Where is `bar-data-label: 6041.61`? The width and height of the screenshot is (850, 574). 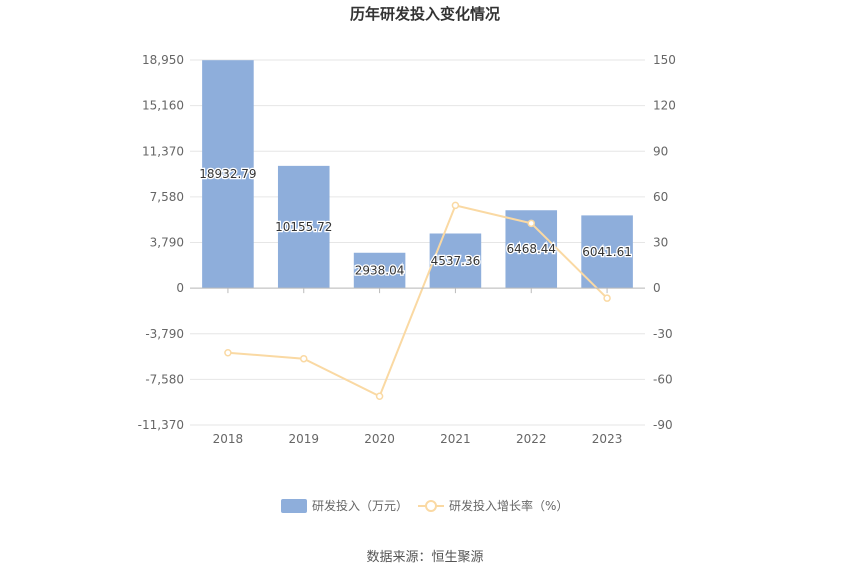
bar-data-label: 6041.61 is located at coordinates (607, 252).